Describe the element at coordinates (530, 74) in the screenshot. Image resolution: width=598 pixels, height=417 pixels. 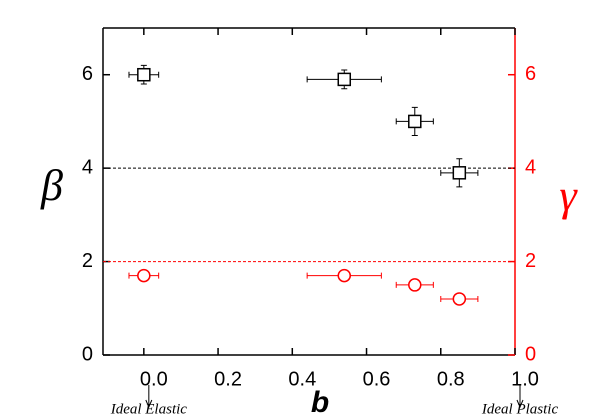
I see `y2-tick-label: 6` at that location.